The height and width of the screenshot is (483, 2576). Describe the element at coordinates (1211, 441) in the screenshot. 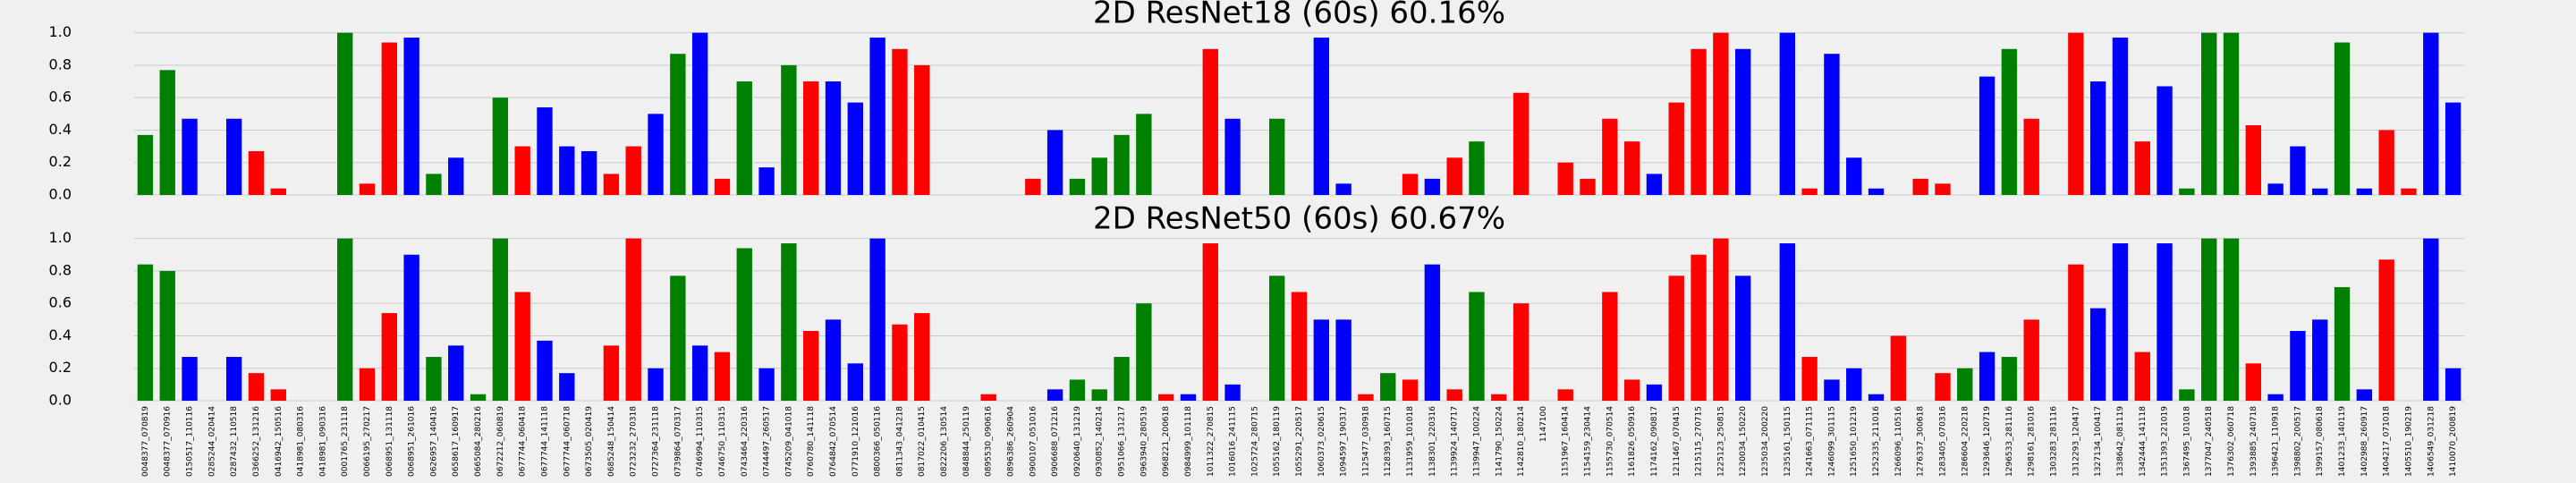

I see `x-tick-label: 1011322_270815` at that location.